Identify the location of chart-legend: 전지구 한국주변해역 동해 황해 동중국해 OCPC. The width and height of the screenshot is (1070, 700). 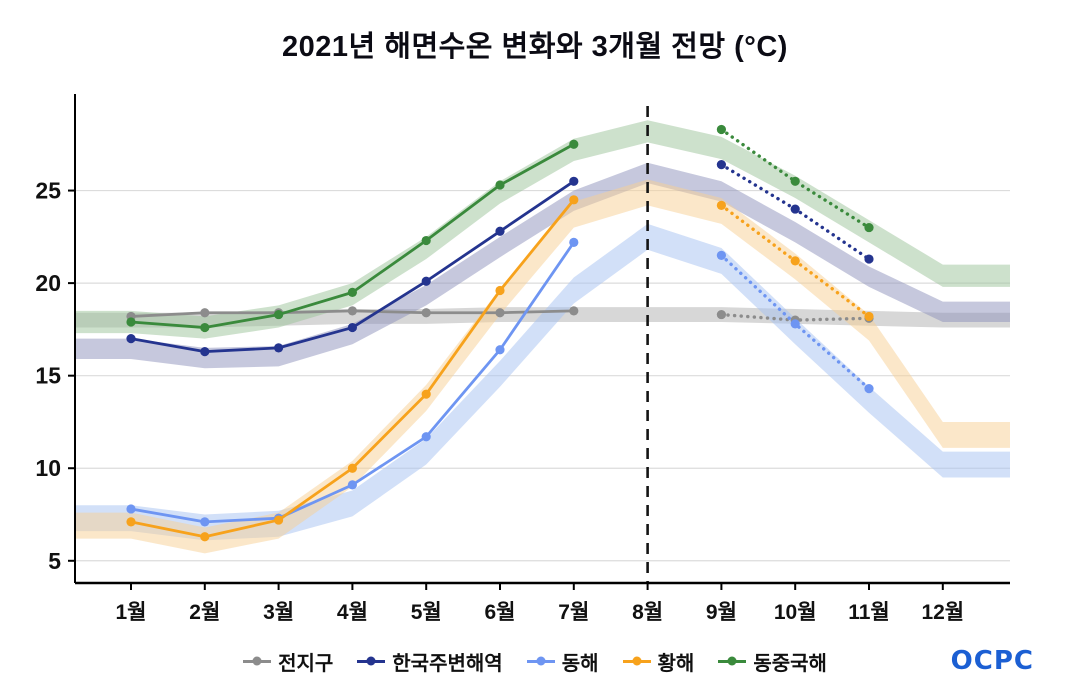
(535, 661).